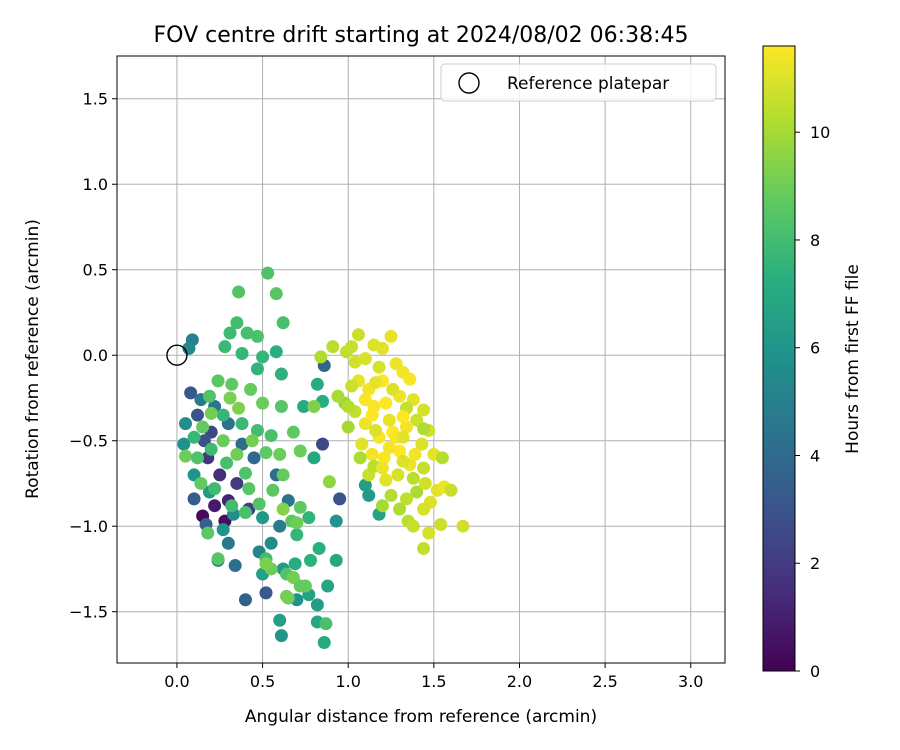  Describe the element at coordinates (347, 681) in the screenshot. I see `x-tick-label: 1.0` at that location.